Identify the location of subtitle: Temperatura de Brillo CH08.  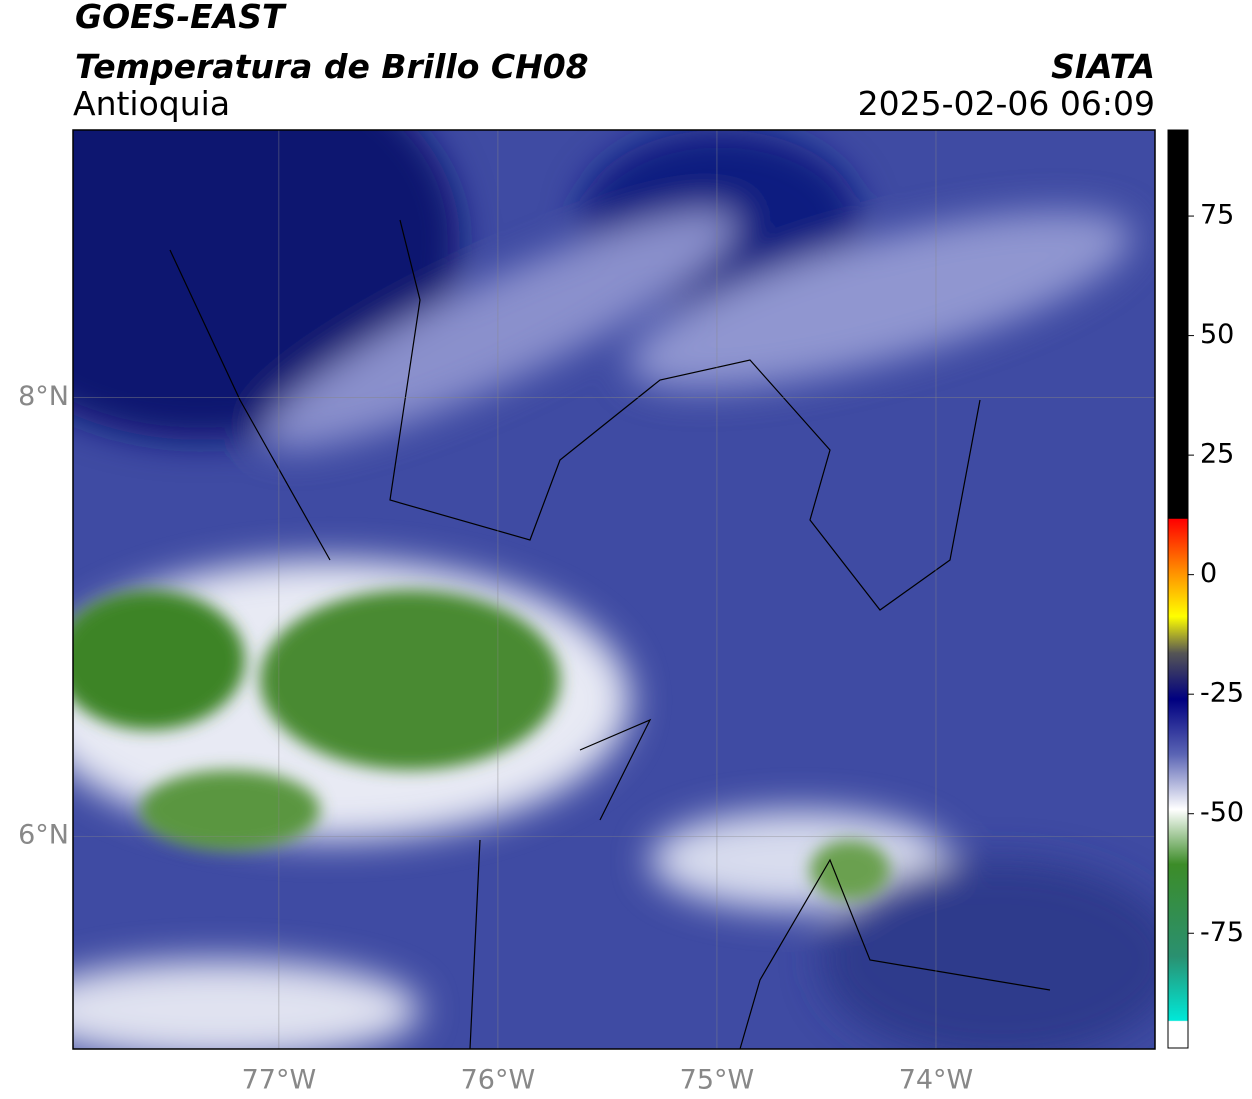
(332, 66).